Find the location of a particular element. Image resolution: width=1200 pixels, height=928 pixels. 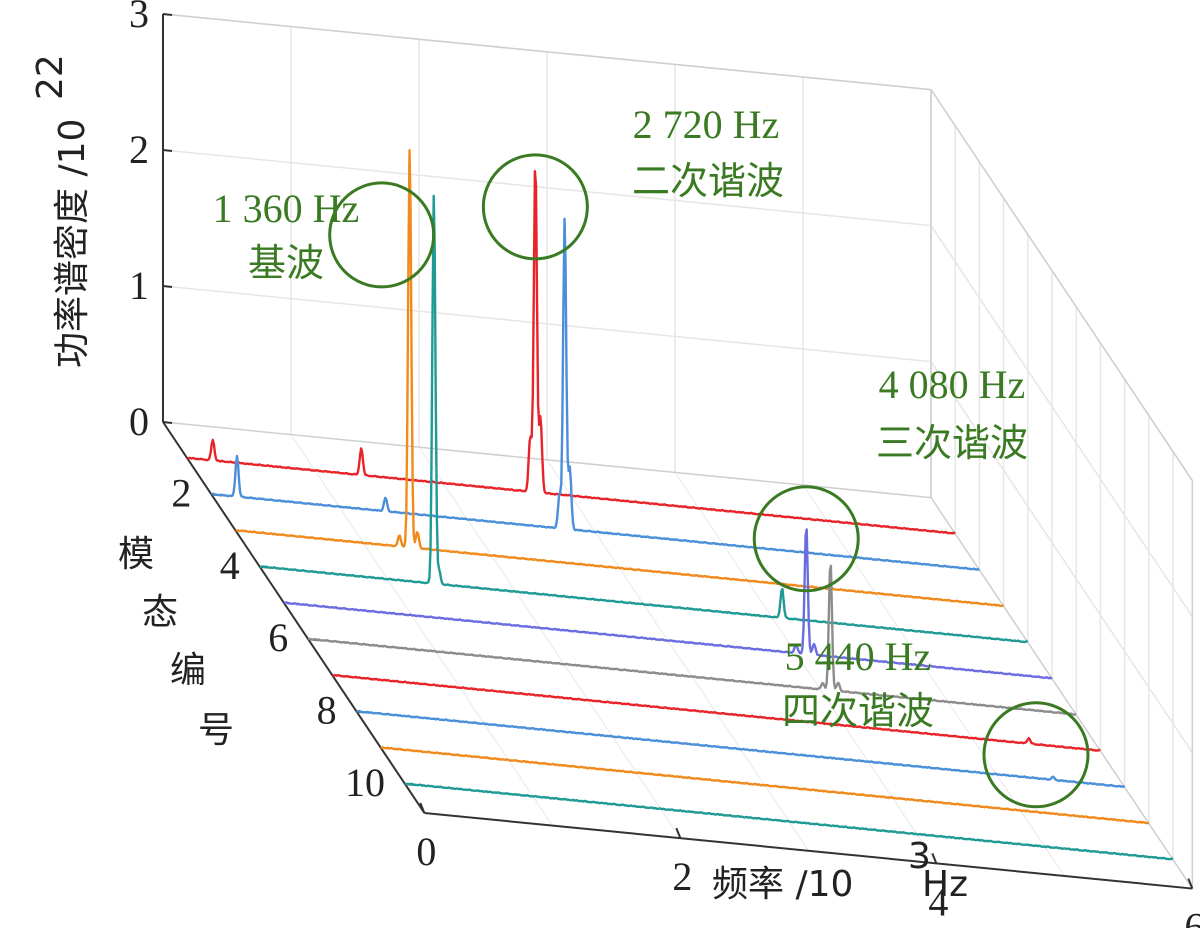

y-tick-label: 6 is located at coordinates (278, 637).